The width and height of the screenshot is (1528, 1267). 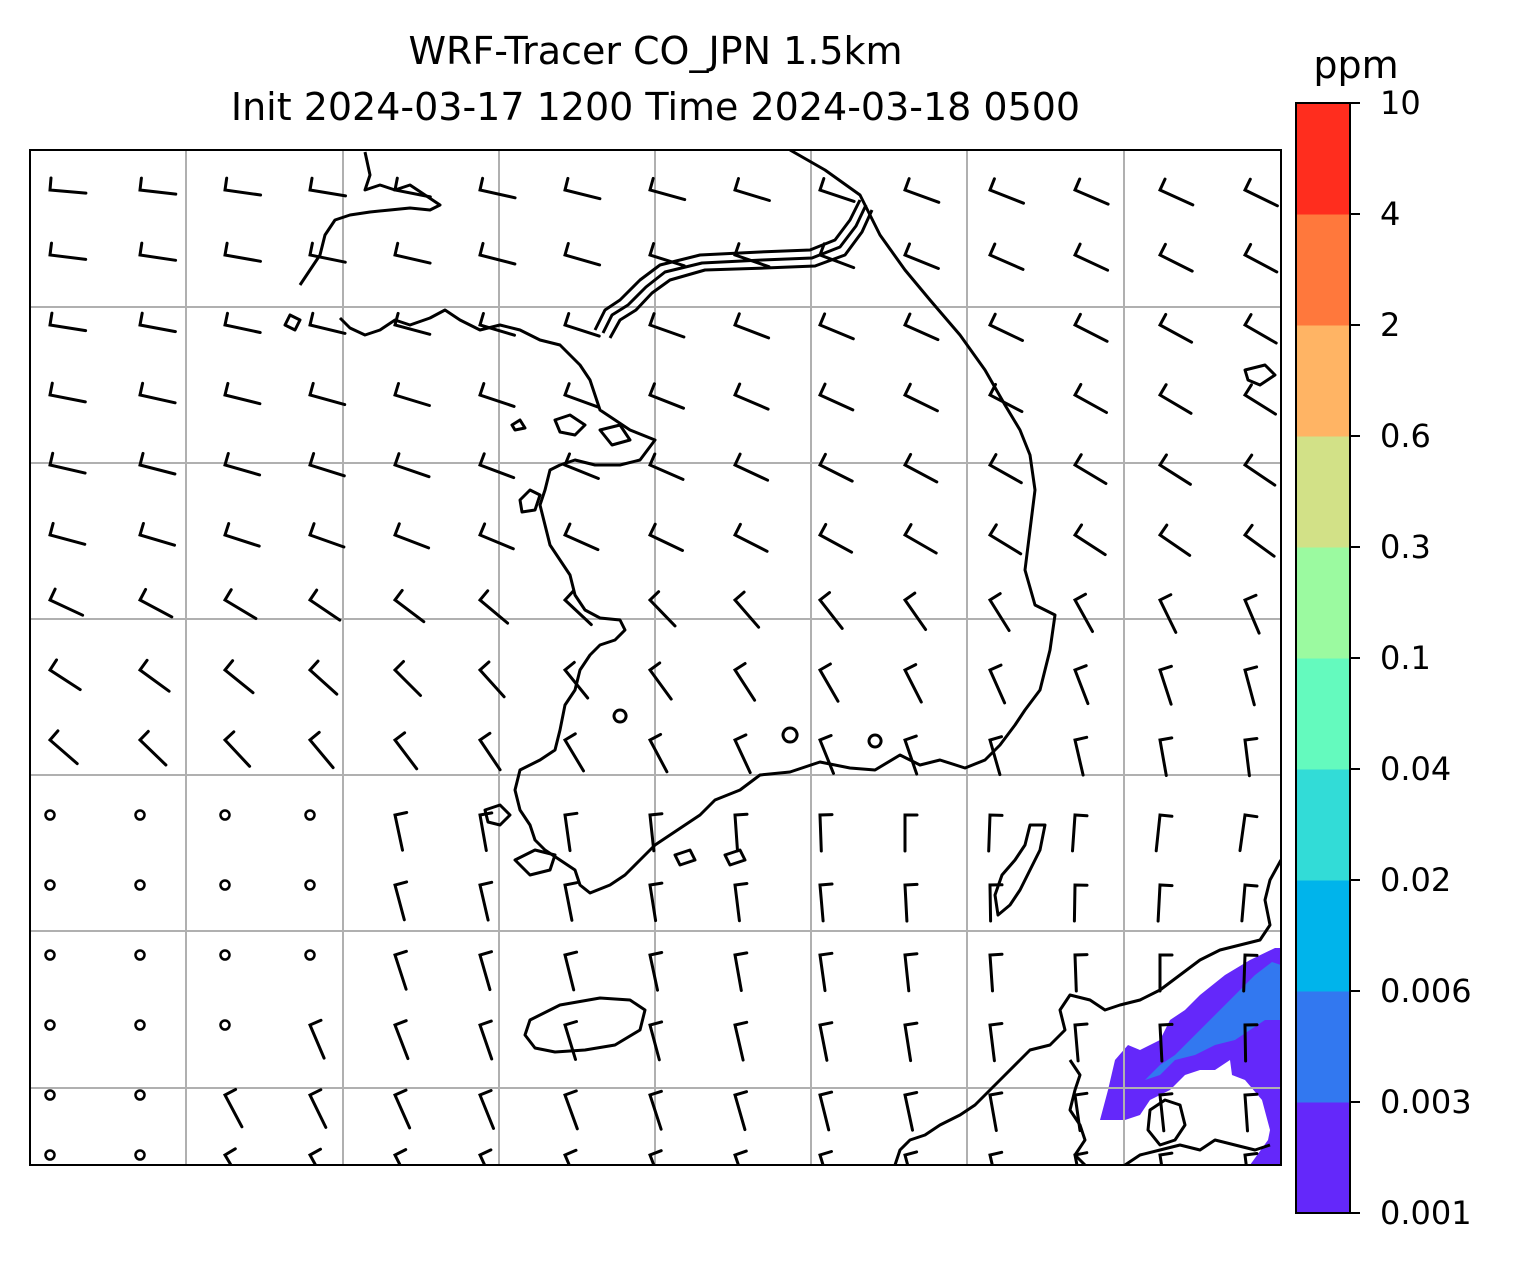 What do you see at coordinates (1416, 769) in the screenshot?
I see `colorbar-tick-label: 0.04` at bounding box center [1416, 769].